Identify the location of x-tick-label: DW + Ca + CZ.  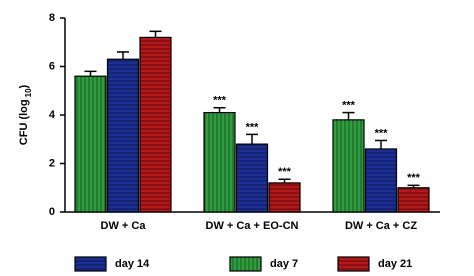
(381, 226).